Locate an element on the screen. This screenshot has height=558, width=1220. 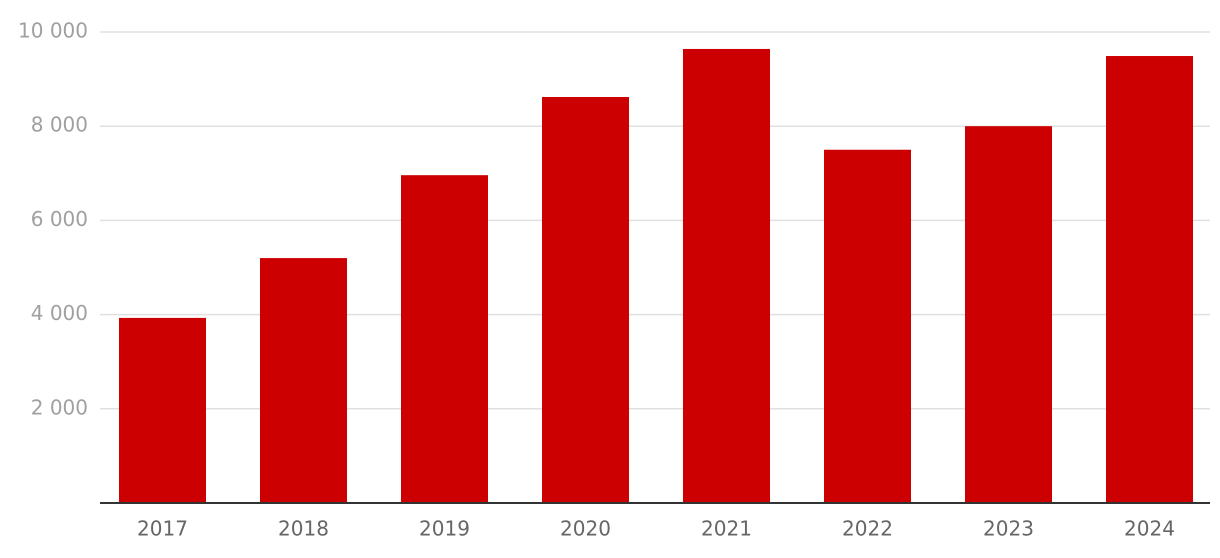
y-tick-label: 10 000 is located at coordinates (53, 31).